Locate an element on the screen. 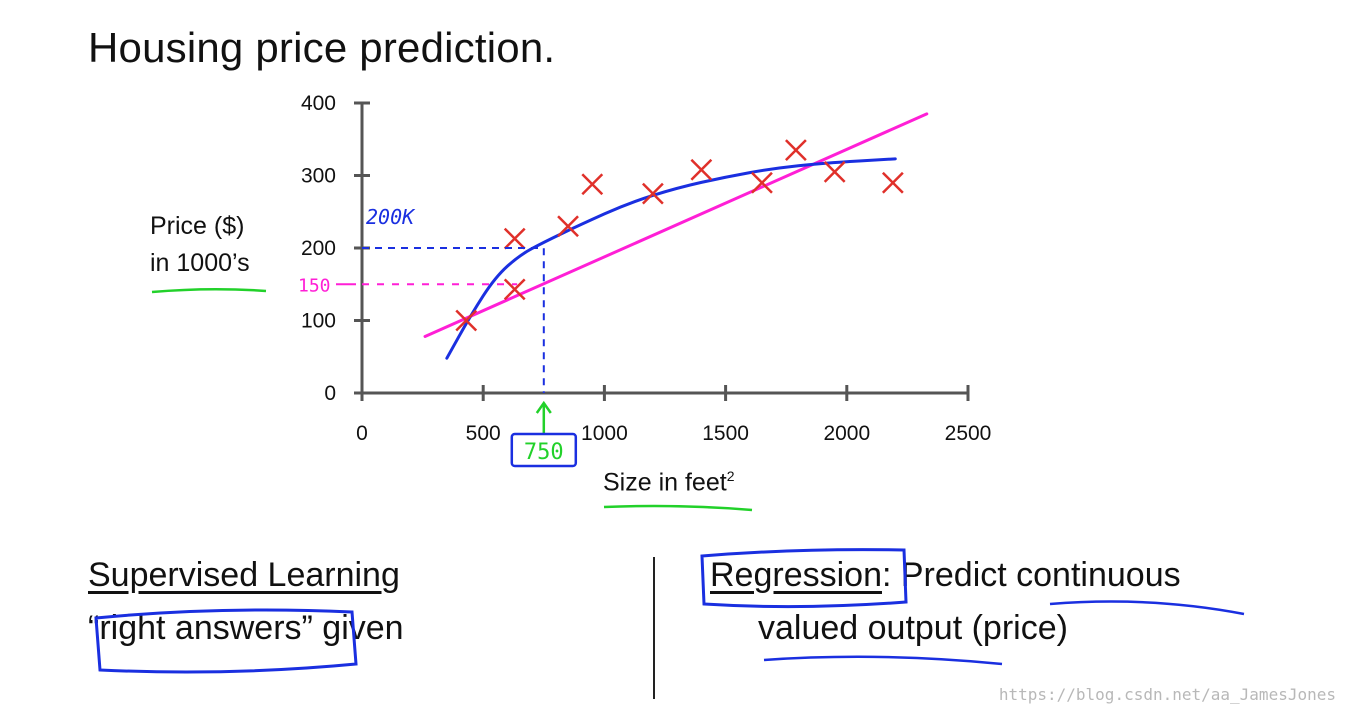 The image size is (1348, 714). regression-line1: Regression: Predict continuous is located at coordinates (945, 575).